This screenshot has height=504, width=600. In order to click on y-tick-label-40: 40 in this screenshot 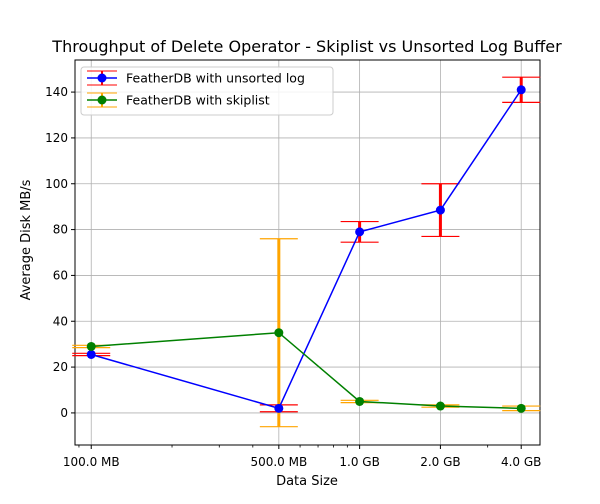, I will do `click(60, 321)`.